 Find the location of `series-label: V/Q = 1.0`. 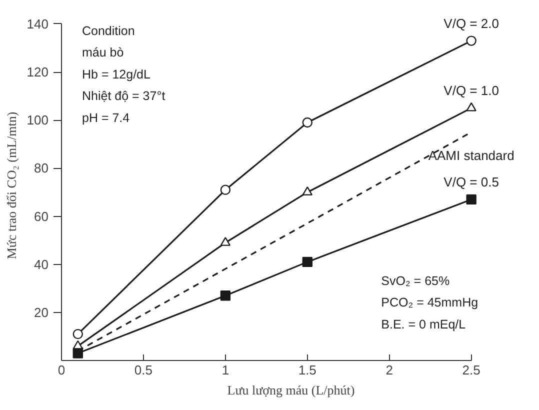

series-label: V/Q = 1.0 is located at coordinates (471, 90).